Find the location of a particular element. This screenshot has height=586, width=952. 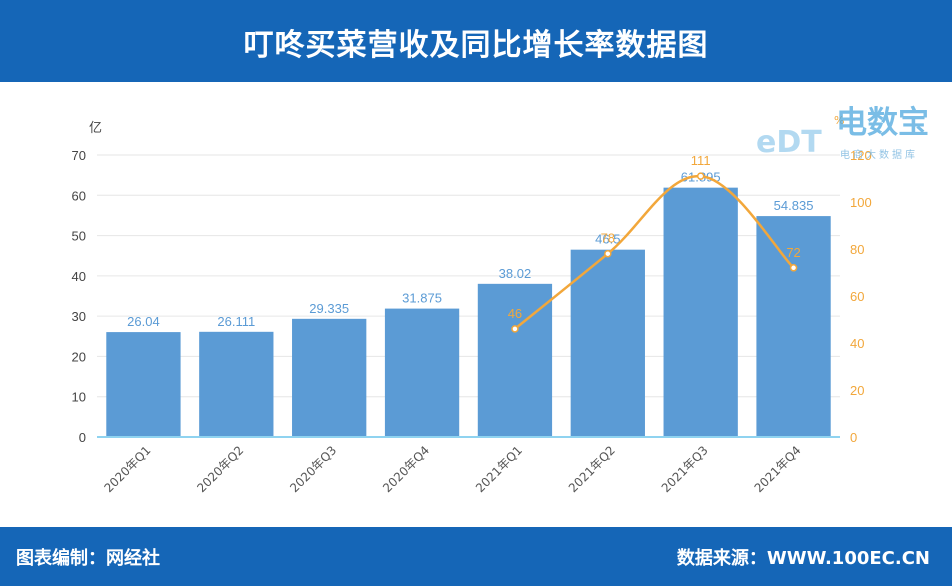

watermark-tagline: 电商大数据库 is located at coordinates (879, 154).